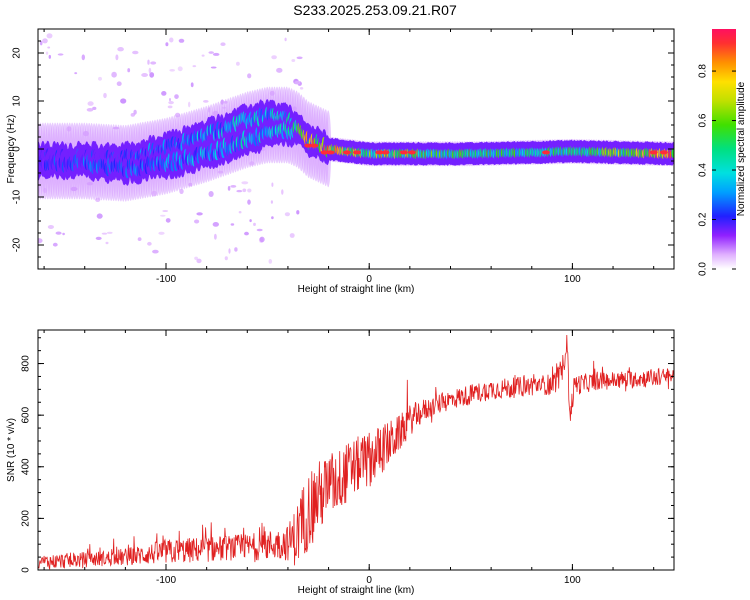  Describe the element at coordinates (26, 466) in the screenshot. I see `snr-y-tick-label: 400` at that location.